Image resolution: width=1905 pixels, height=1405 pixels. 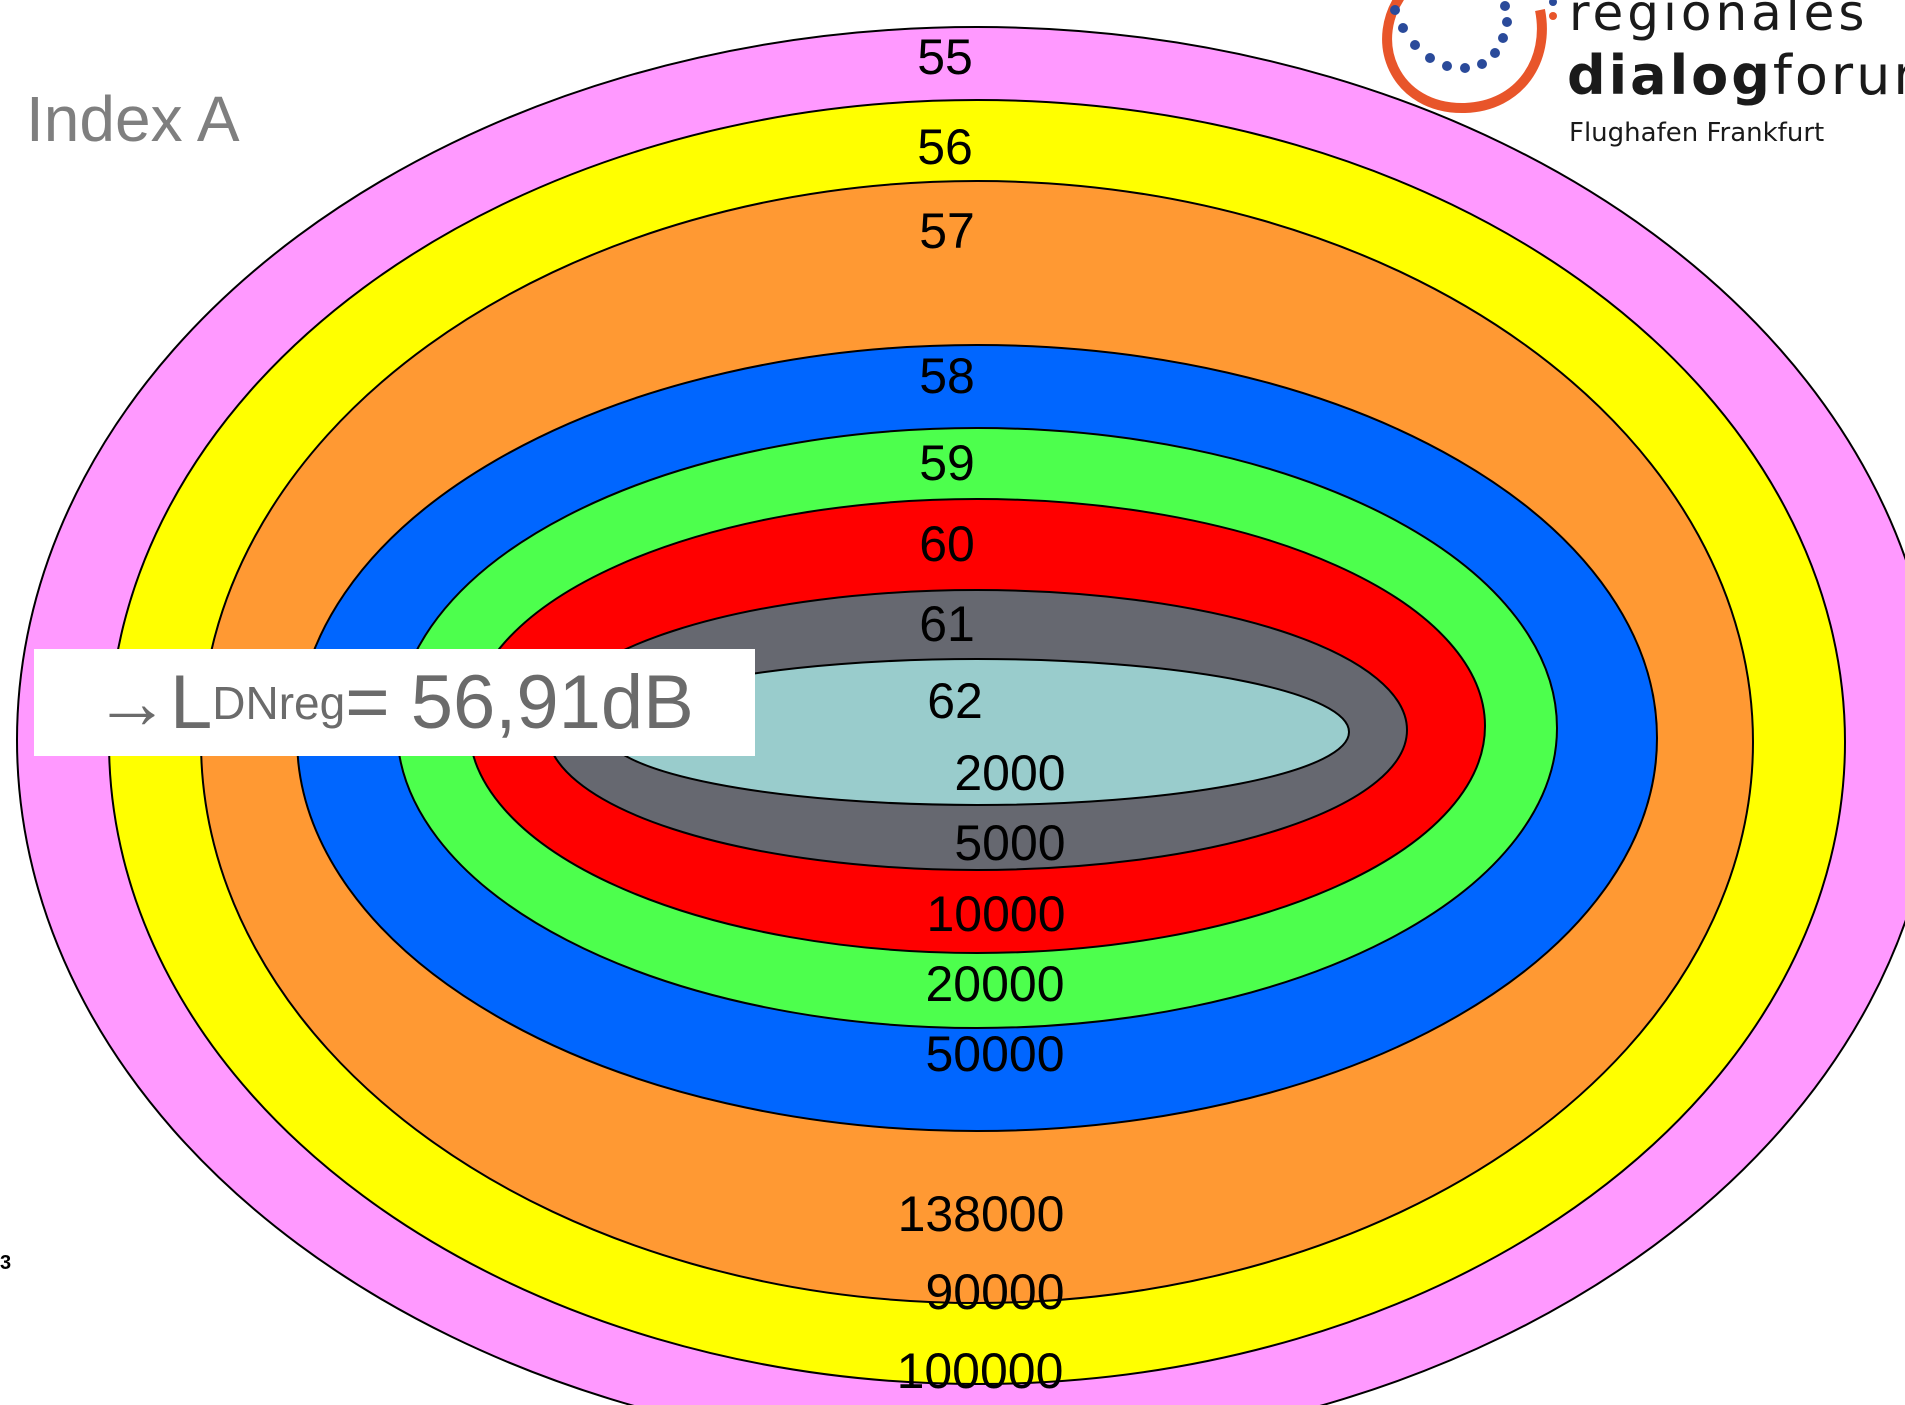 What do you see at coordinates (947, 463) in the screenshot?
I see `level-label-59: 59` at bounding box center [947, 463].